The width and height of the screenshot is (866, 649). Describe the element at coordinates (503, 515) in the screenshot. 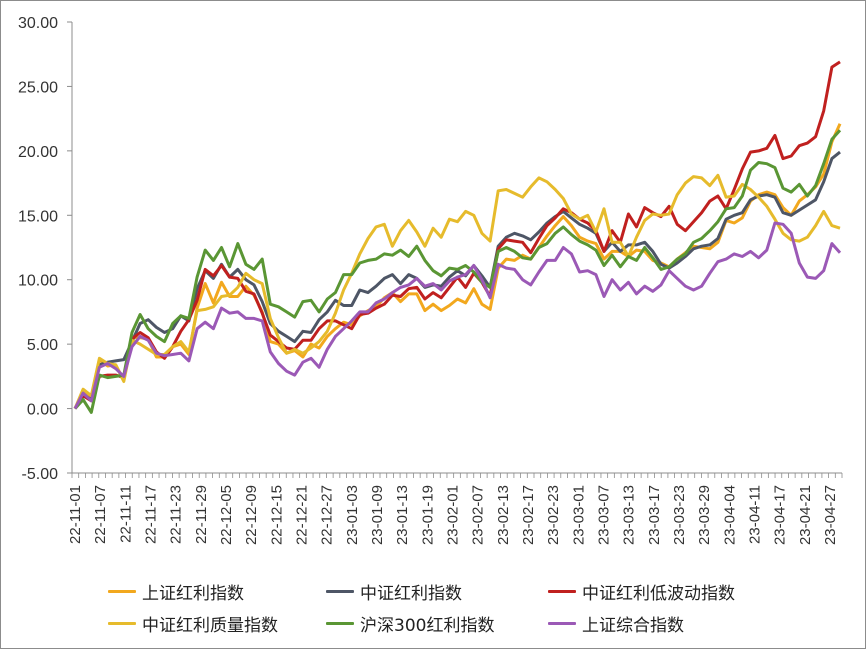

I see `x-tick-label: 23-02-13` at that location.